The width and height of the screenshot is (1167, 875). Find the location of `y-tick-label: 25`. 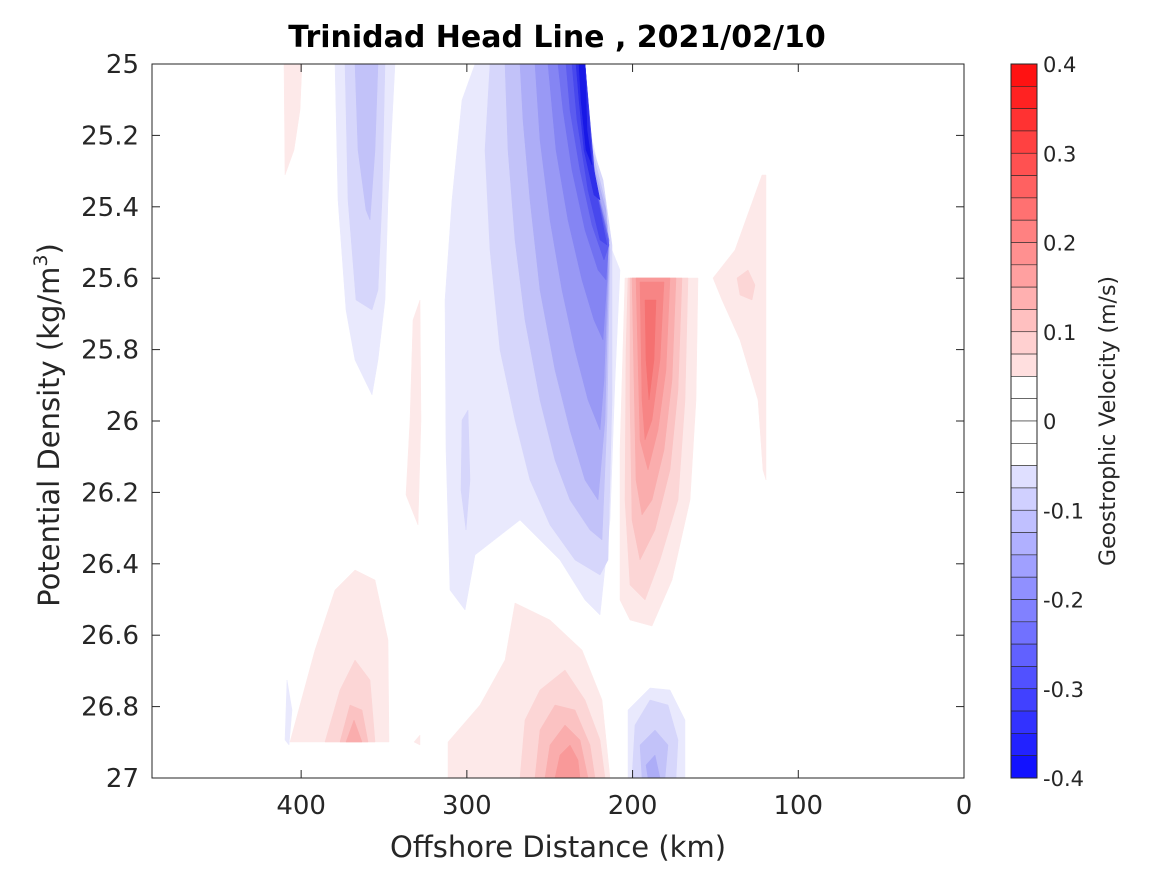

y-tick-label: 25 is located at coordinates (122, 65).